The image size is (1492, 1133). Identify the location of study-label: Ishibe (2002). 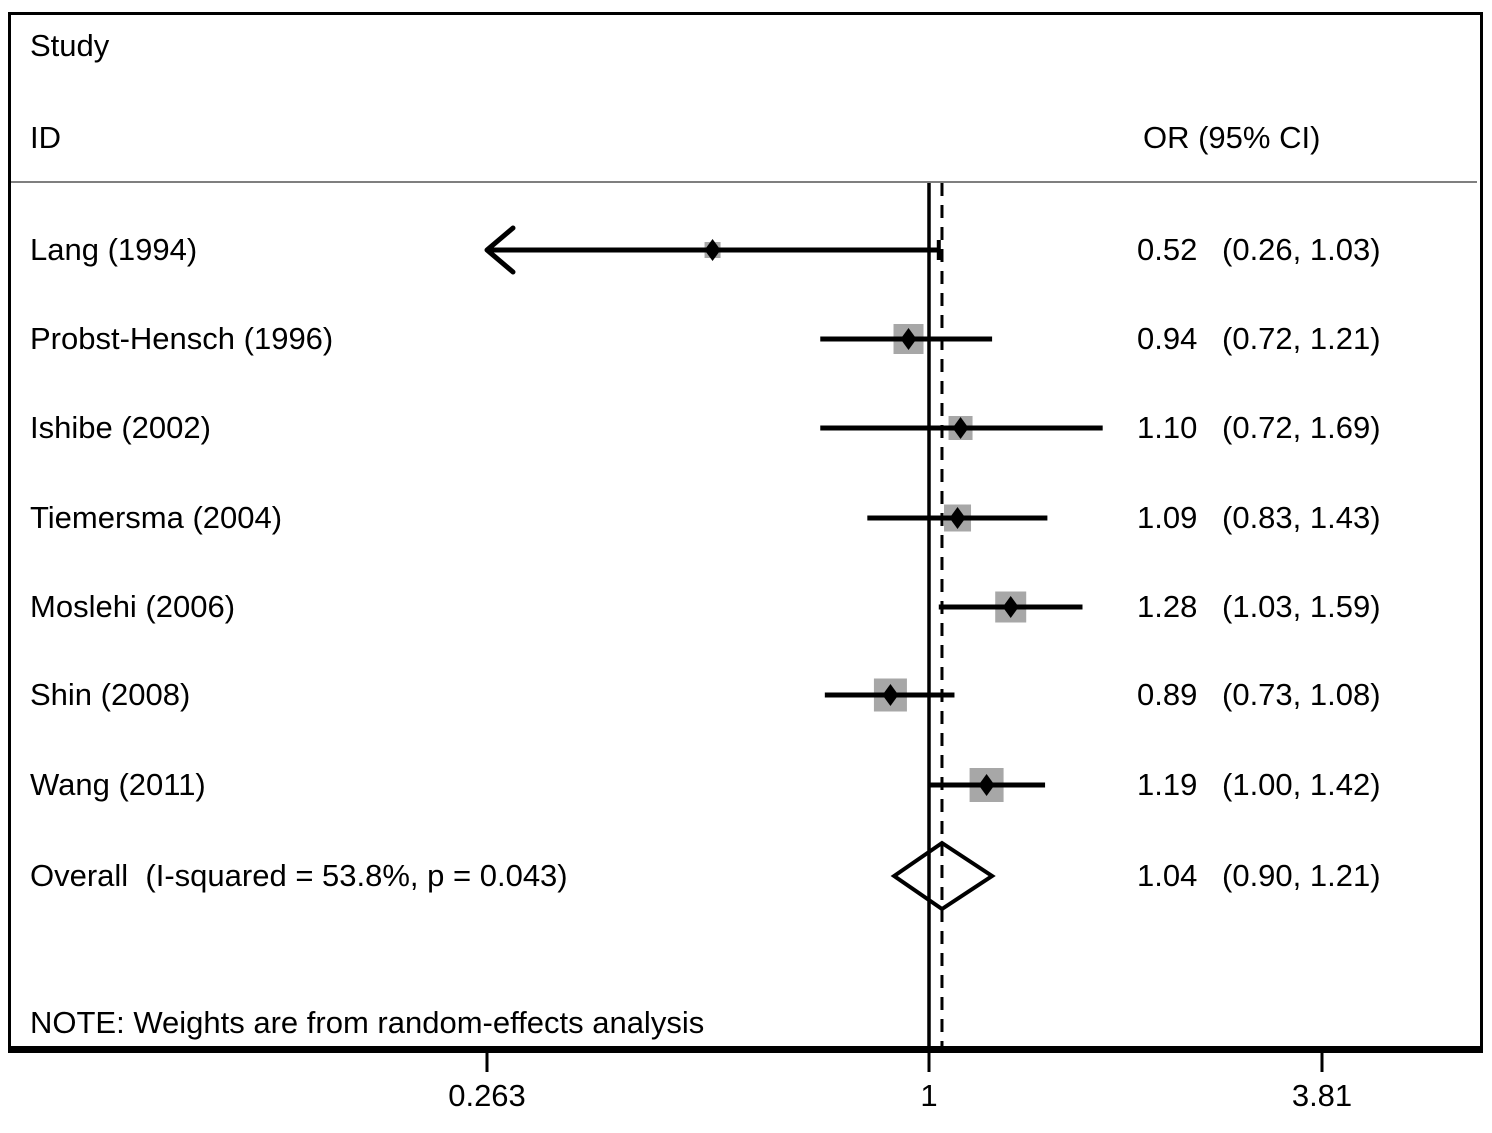
(120, 428).